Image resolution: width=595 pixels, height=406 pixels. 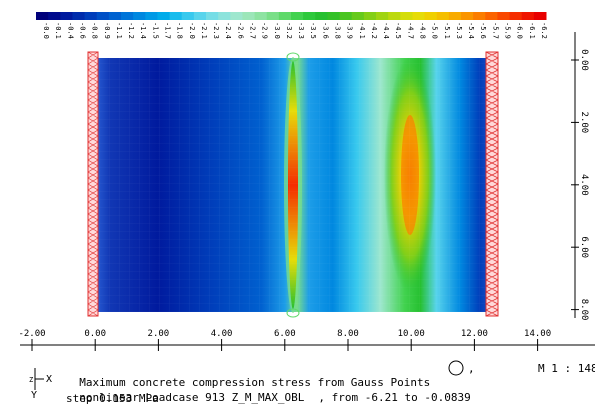 What do you see at coordinates (31, 334) in the screenshot?
I see `x-tick-label: -2.00` at bounding box center [31, 334].